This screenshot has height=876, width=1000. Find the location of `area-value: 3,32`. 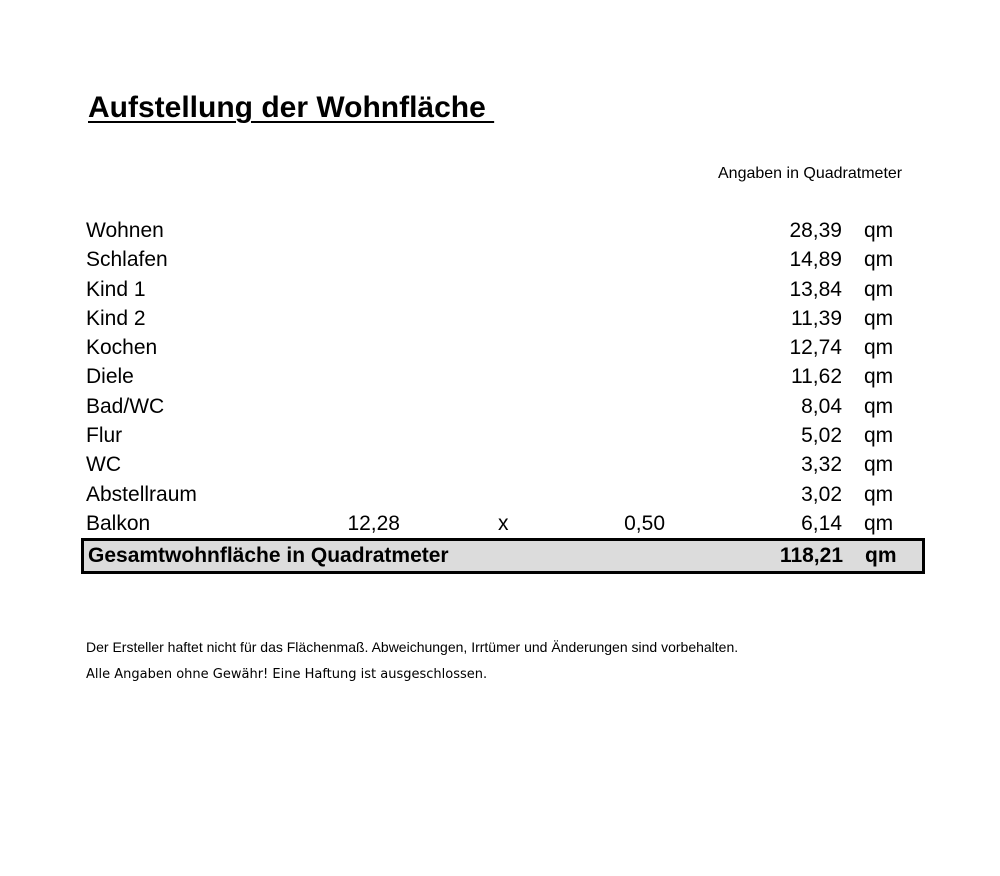

area-value: 3,32 is located at coordinates (821, 465).